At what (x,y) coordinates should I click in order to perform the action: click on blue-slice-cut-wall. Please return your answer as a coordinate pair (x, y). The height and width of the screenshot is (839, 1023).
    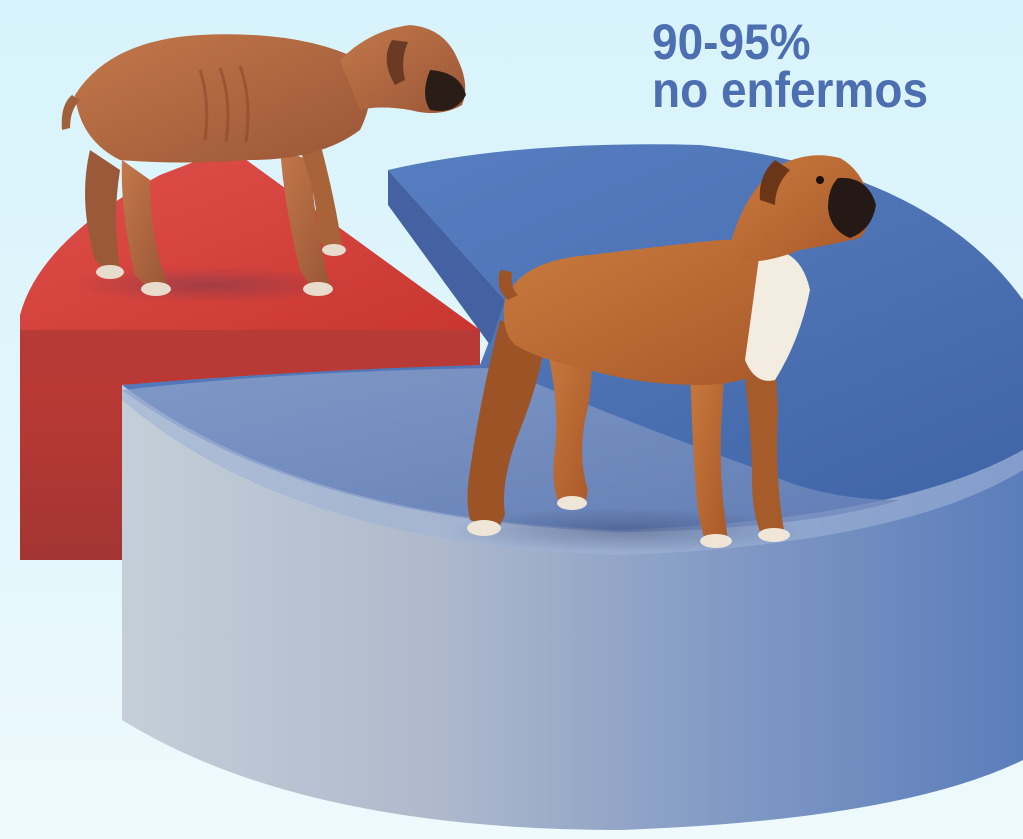
    Looking at the image, I should click on (446, 257).